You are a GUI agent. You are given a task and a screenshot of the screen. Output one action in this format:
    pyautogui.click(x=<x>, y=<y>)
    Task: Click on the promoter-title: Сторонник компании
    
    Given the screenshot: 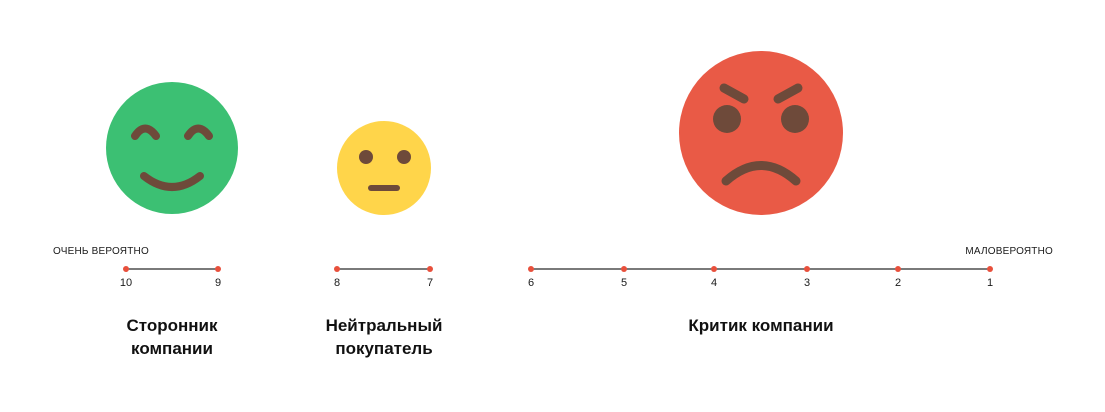 What is the action you would take?
    pyautogui.click(x=172, y=337)
    